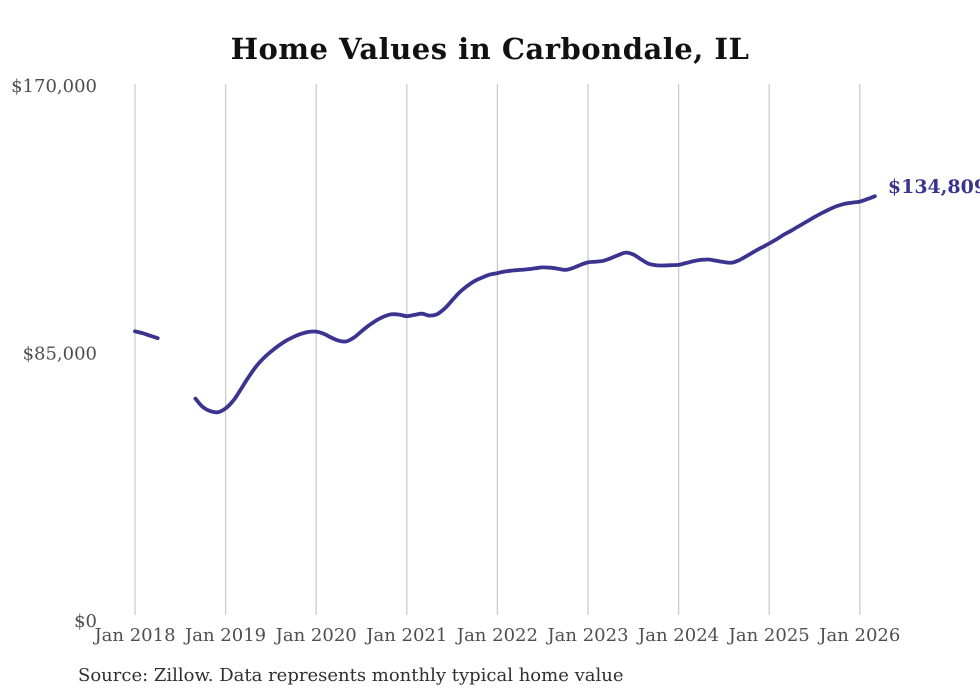 The image size is (980, 699). I want to click on x-tick-label: Jan 2019, so click(224, 635).